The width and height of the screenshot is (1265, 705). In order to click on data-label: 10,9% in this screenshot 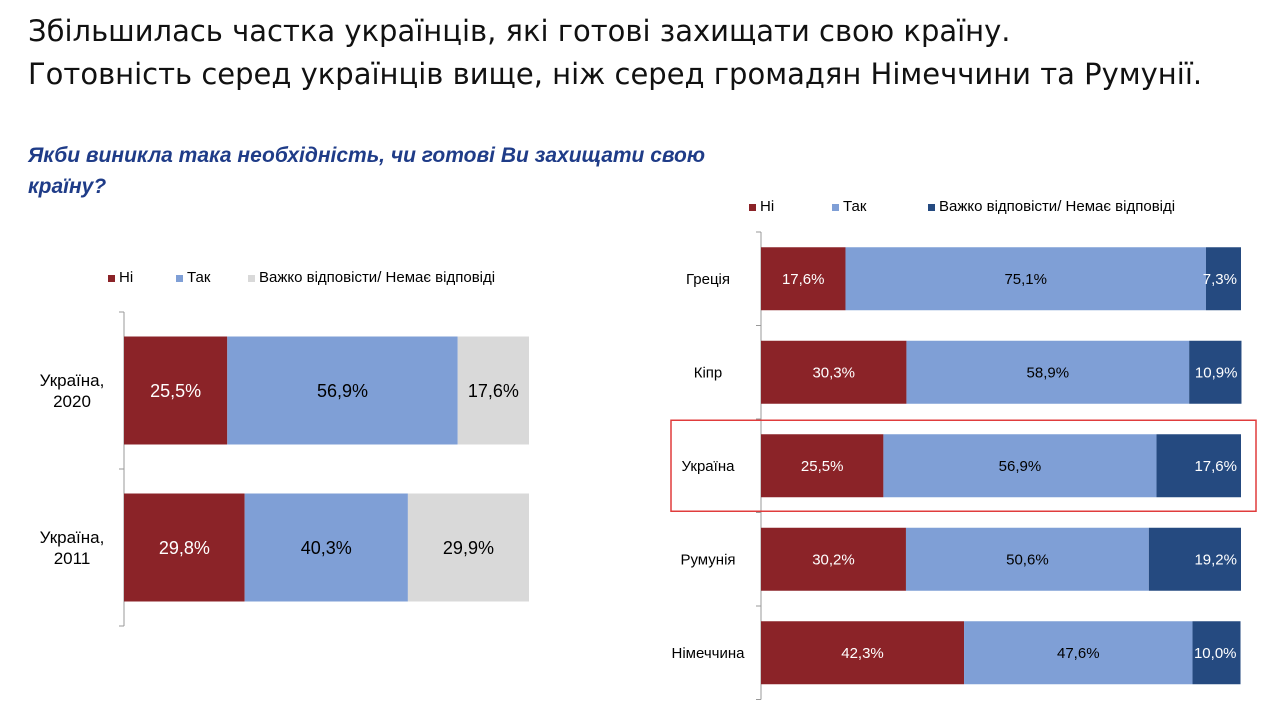, I will do `click(1216, 373)`.